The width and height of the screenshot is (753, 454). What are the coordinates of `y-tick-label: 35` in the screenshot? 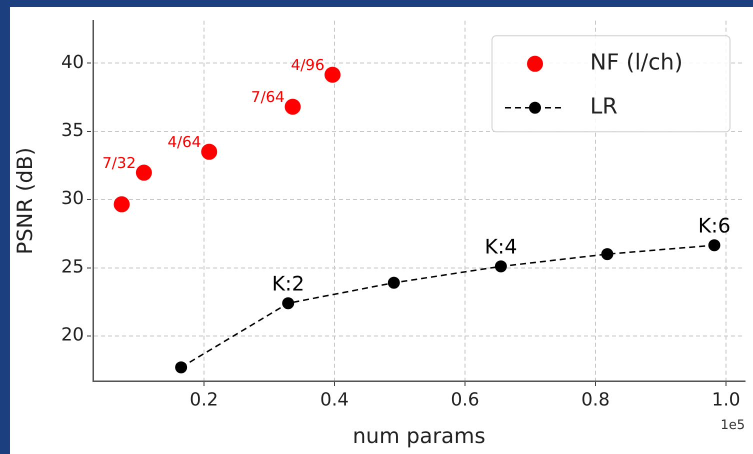 It's located at (72, 130).